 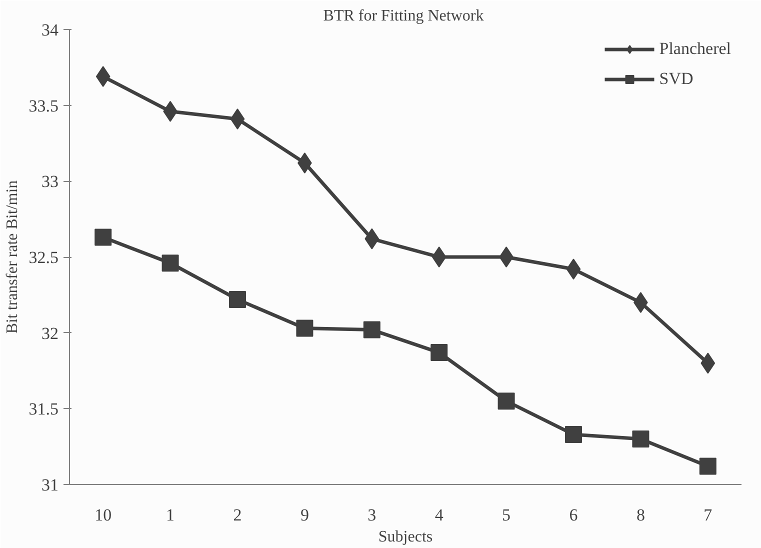 What do you see at coordinates (50, 182) in the screenshot?
I see `y-tick-label: 33` at bounding box center [50, 182].